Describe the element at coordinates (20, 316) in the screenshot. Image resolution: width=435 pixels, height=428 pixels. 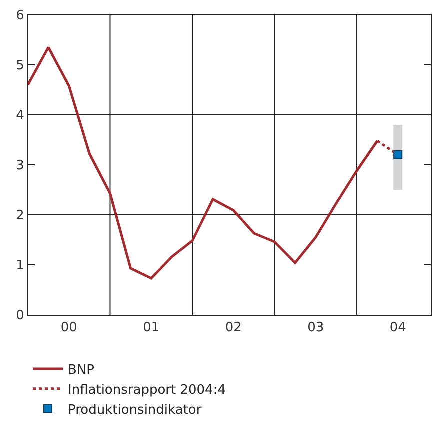
I see `y-tick-label: 0` at that location.